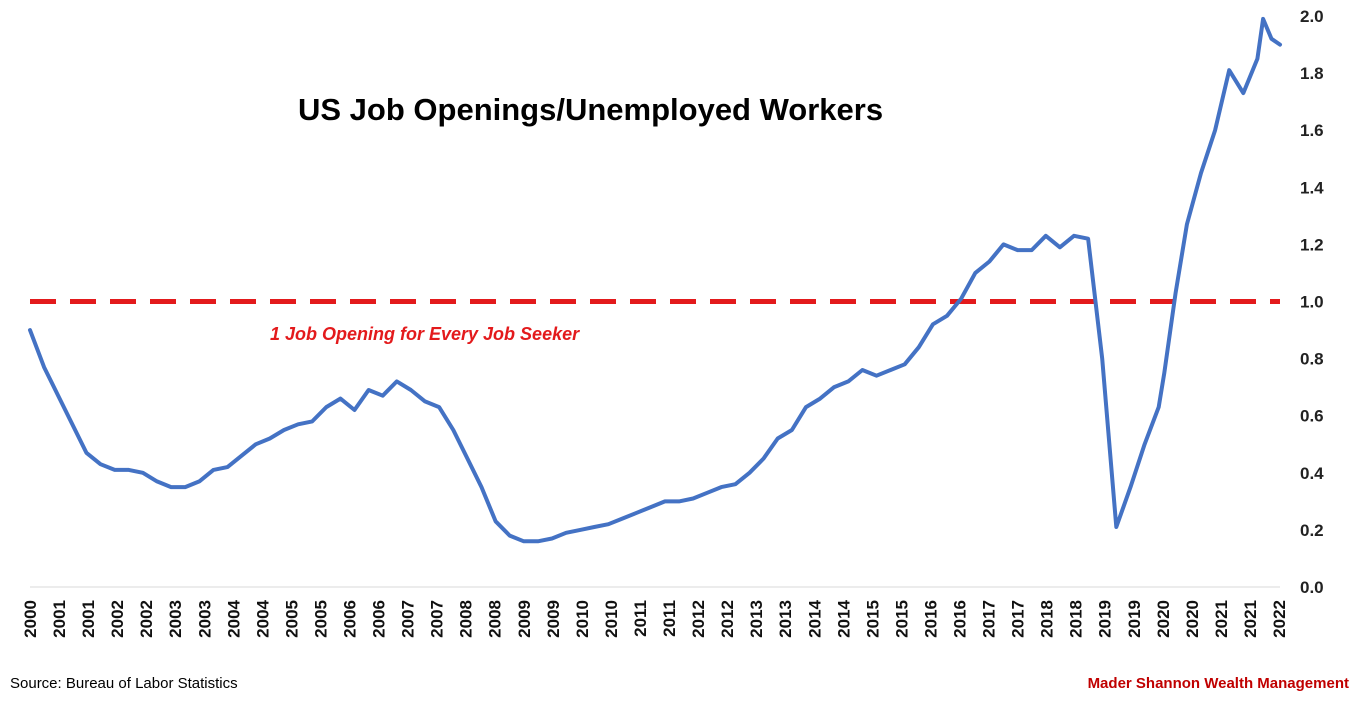 The height and width of the screenshot is (702, 1361). Describe the element at coordinates (350, 619) in the screenshot. I see `x-tick-label: 2006` at that location.